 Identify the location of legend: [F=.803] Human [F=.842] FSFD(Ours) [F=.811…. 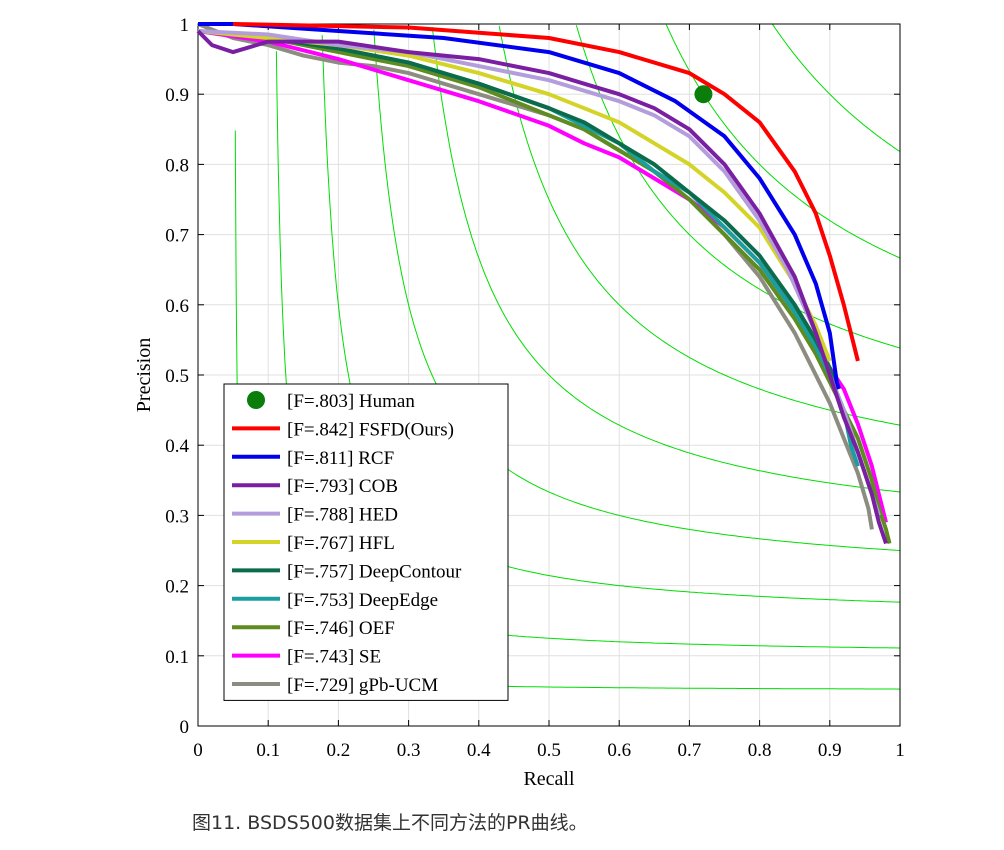
(366, 542).